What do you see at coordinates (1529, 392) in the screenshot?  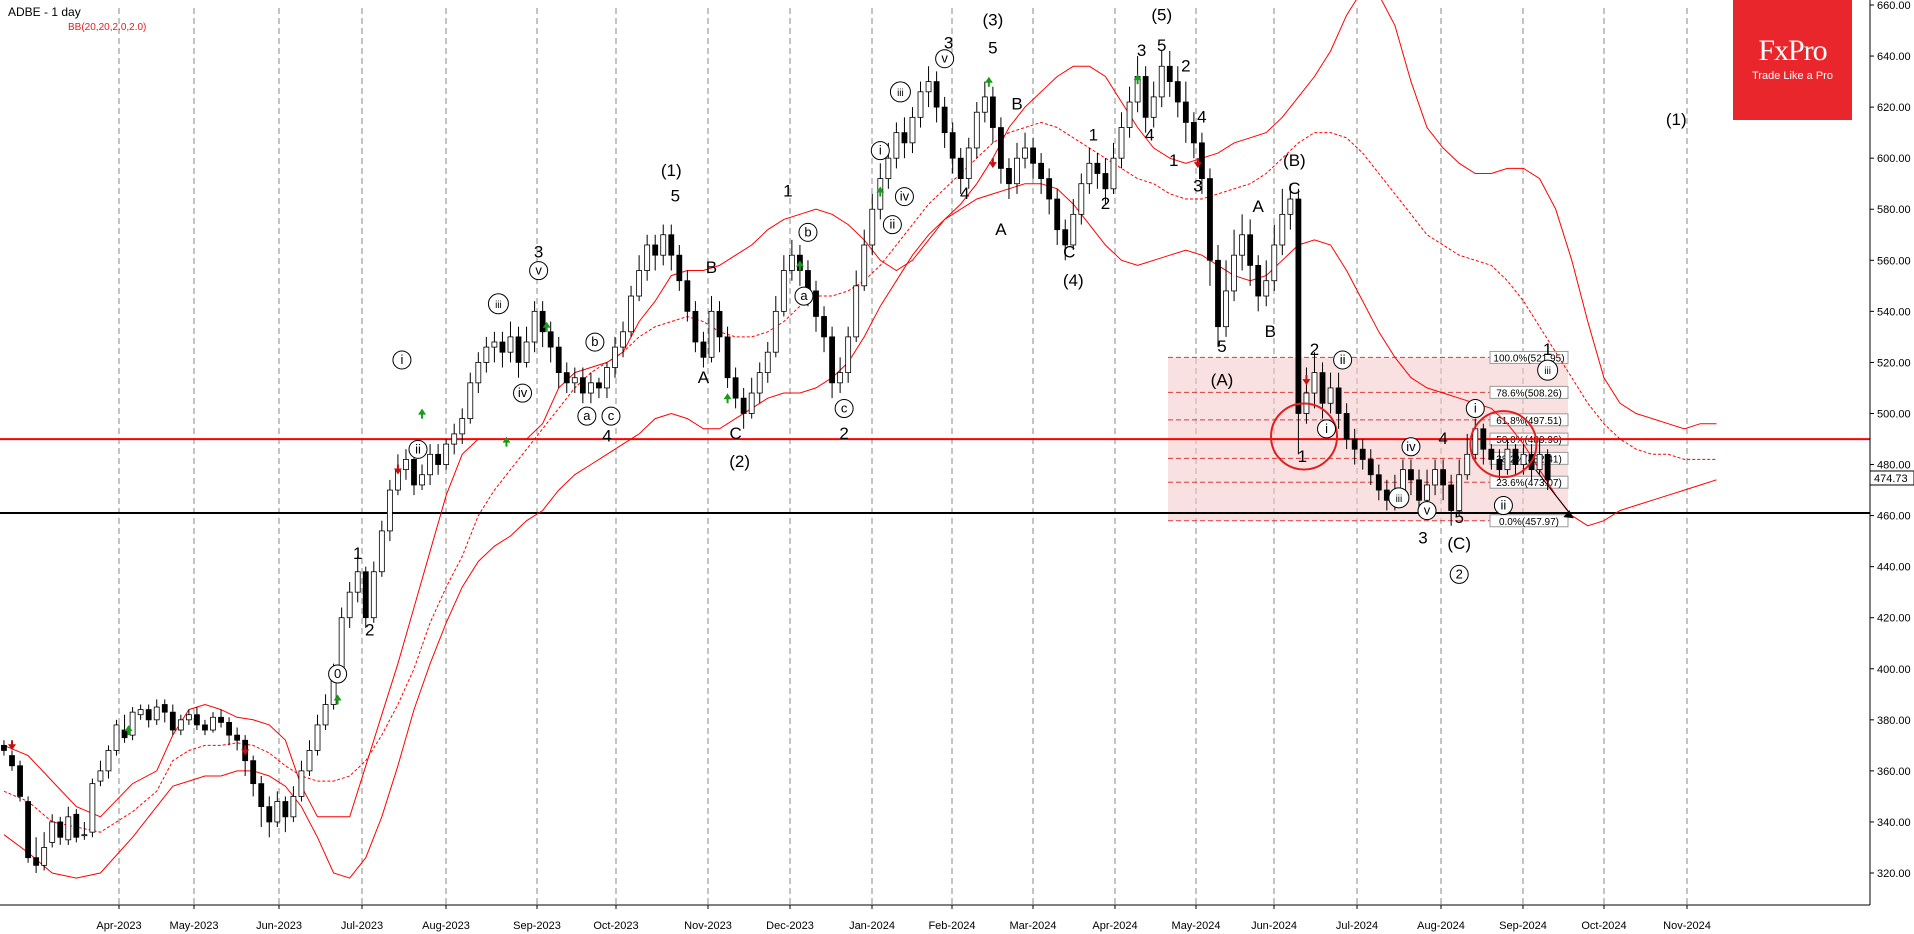 I see `fib-label-box` at bounding box center [1529, 392].